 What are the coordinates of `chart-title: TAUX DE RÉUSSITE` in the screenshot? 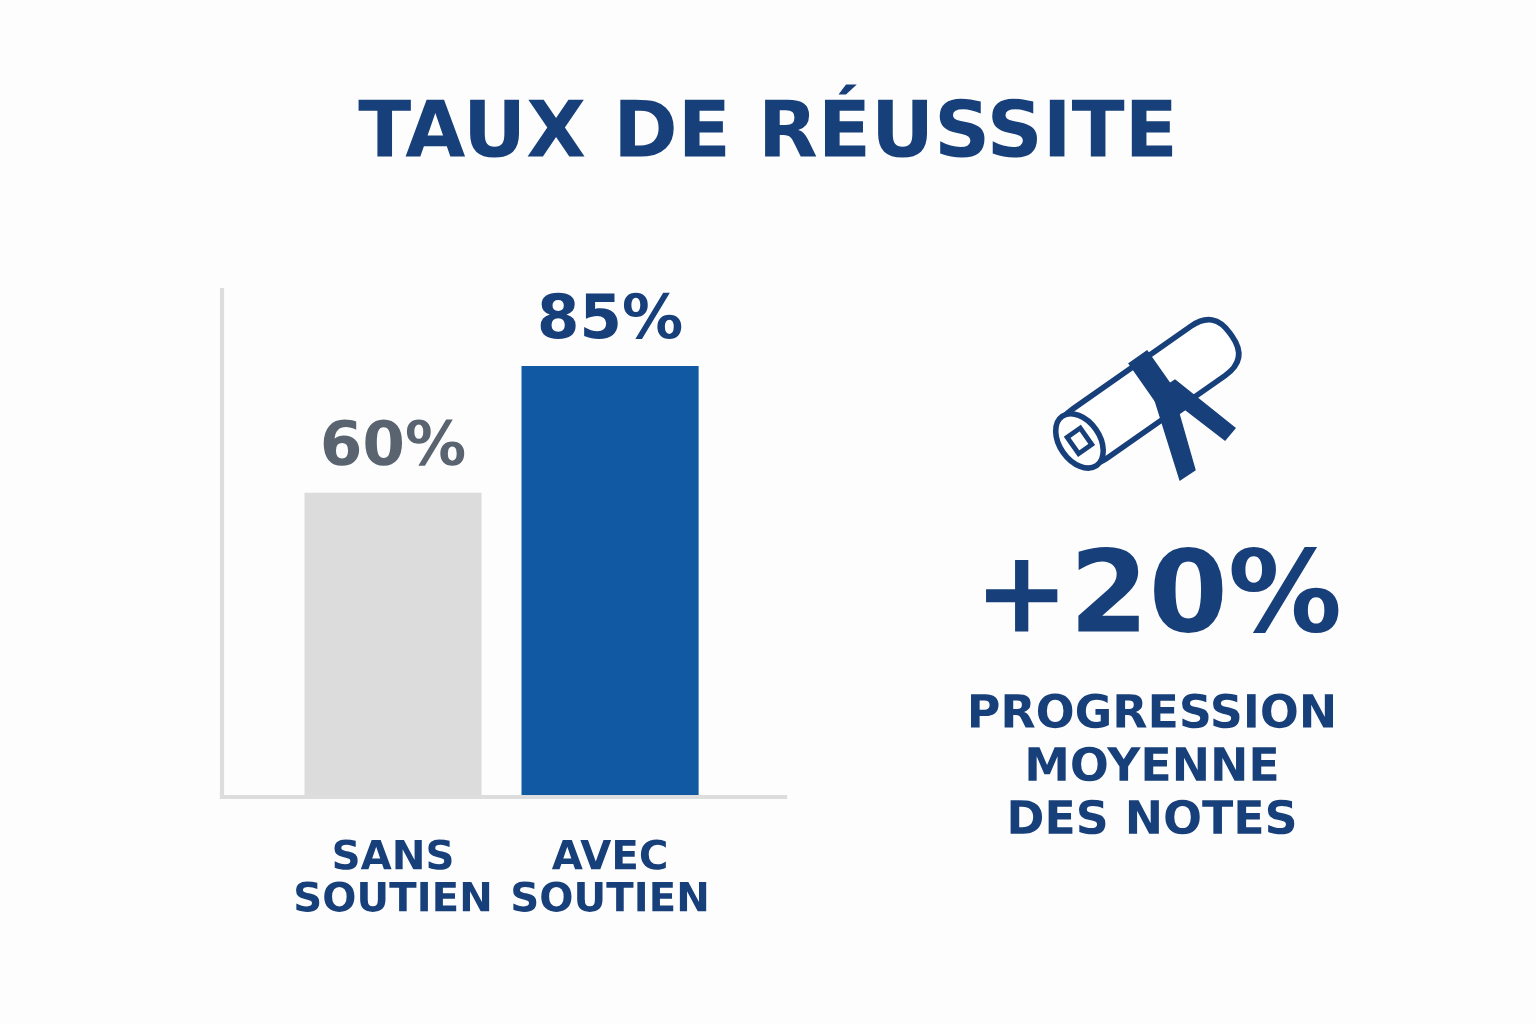 It's located at (765, 121).